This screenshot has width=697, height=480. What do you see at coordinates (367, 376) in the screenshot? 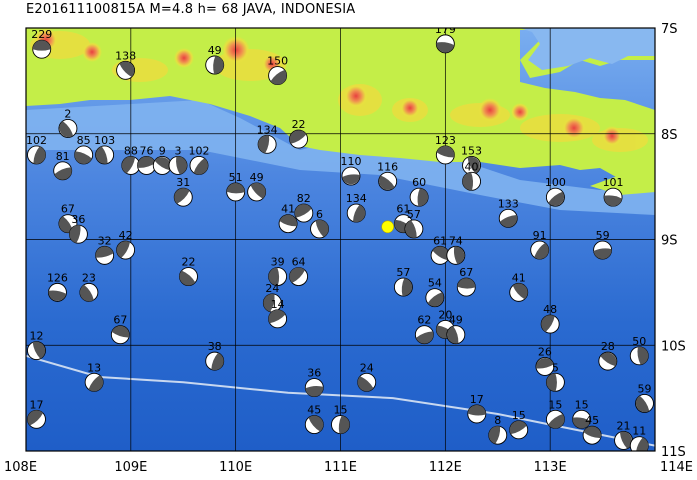
I see `focal-mechanism-event: 24` at bounding box center [367, 376].